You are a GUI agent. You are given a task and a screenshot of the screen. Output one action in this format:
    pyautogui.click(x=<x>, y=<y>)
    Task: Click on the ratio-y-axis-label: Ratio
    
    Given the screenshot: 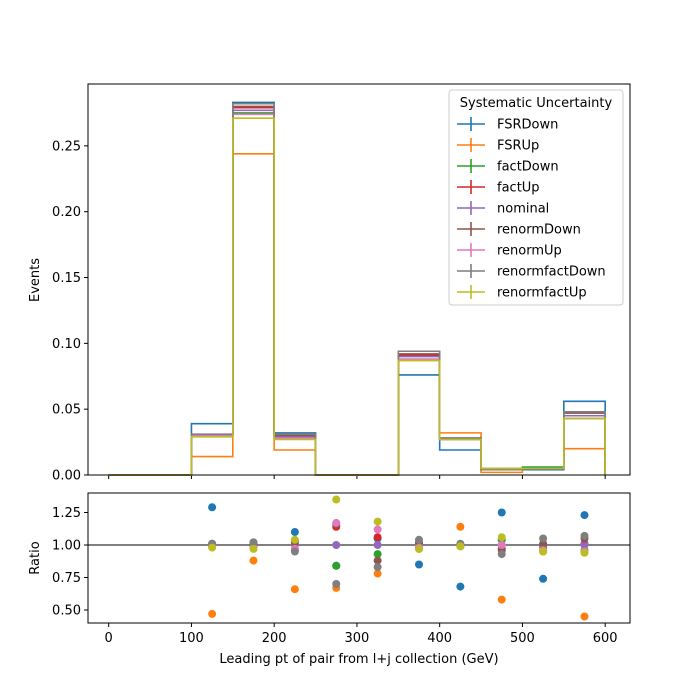 What is the action you would take?
    pyautogui.click(x=35, y=557)
    